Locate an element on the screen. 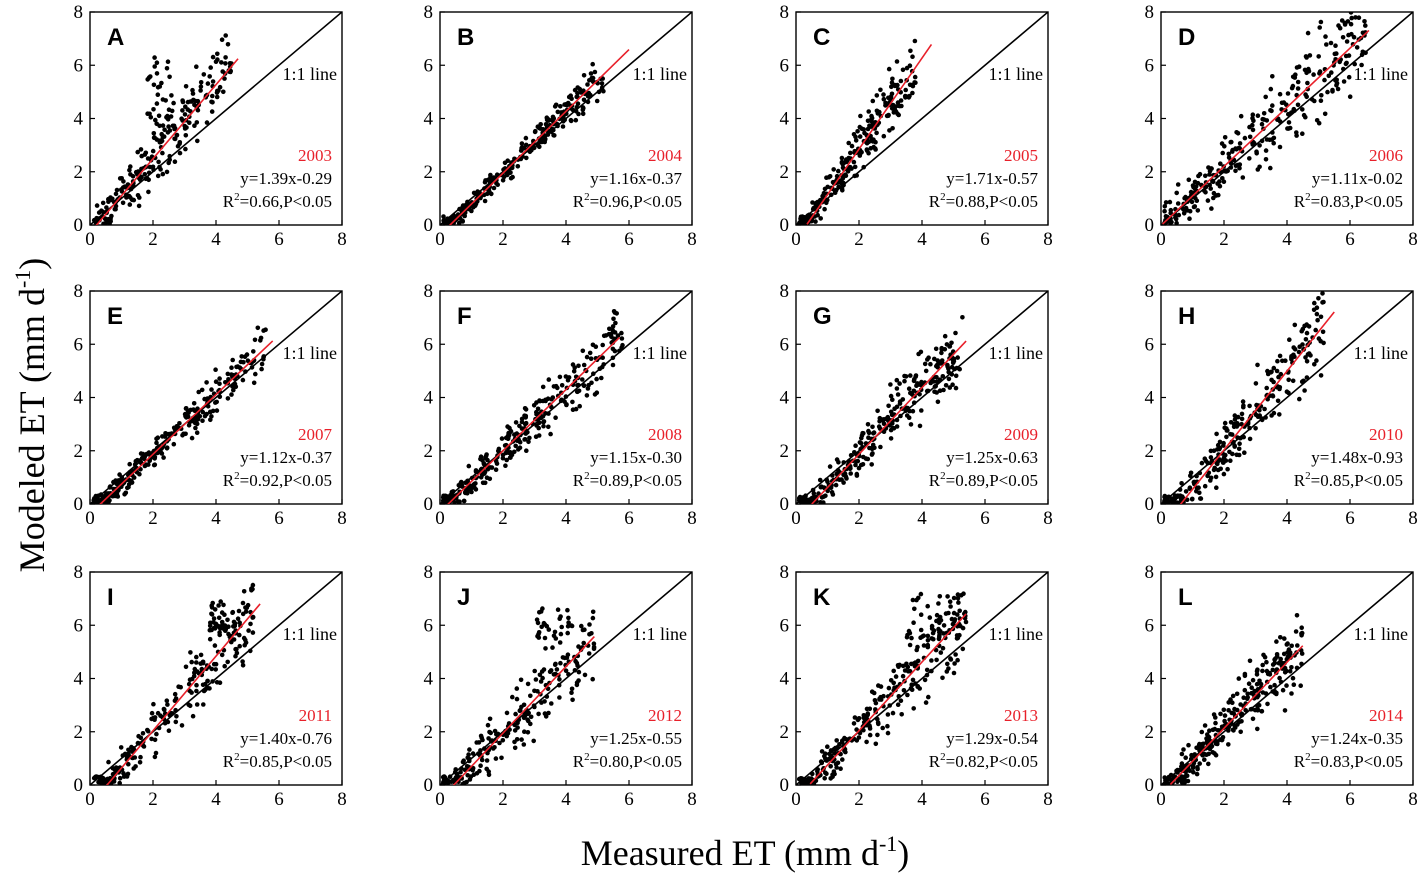 The image size is (1418, 875). regression-equation: y=1.71x-0.57 is located at coordinates (992, 178).